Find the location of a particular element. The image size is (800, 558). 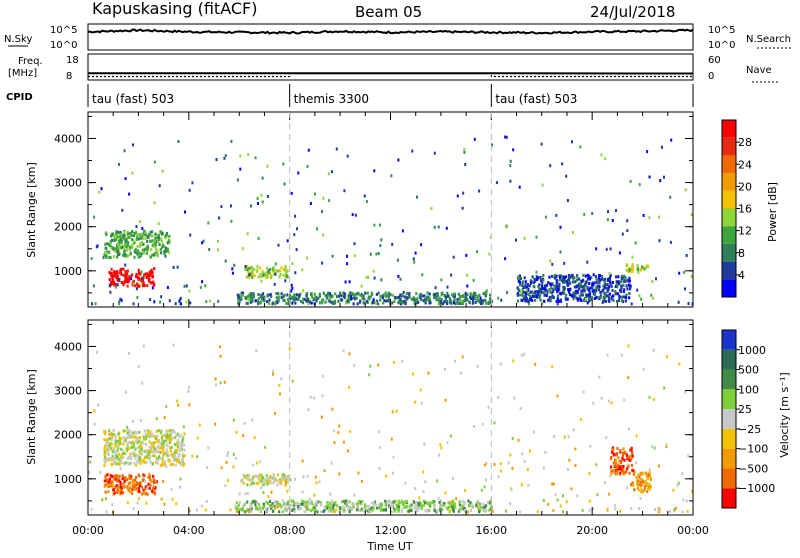

nsearch-tick-bottom: 10^0 is located at coordinates (721, 45).